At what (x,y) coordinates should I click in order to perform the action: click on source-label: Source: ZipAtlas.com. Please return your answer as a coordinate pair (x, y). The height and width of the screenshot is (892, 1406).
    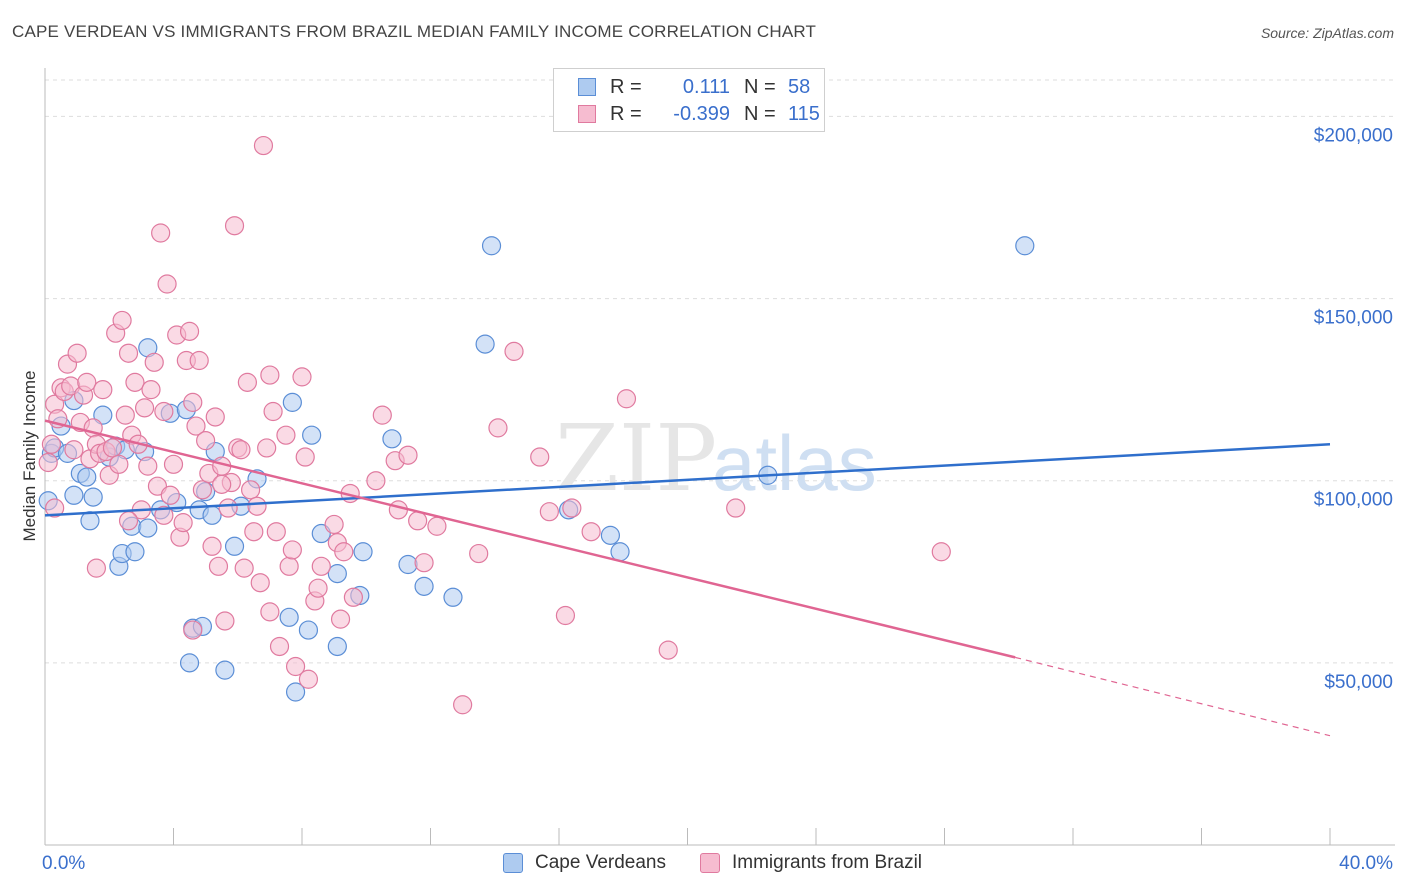
    Looking at the image, I should click on (1327, 33).